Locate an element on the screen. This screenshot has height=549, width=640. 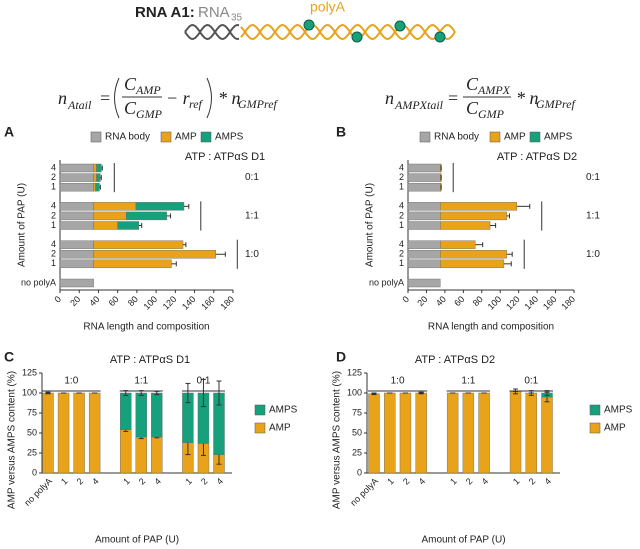
eq-sub: AMPXtail is located at coordinates (419, 105).